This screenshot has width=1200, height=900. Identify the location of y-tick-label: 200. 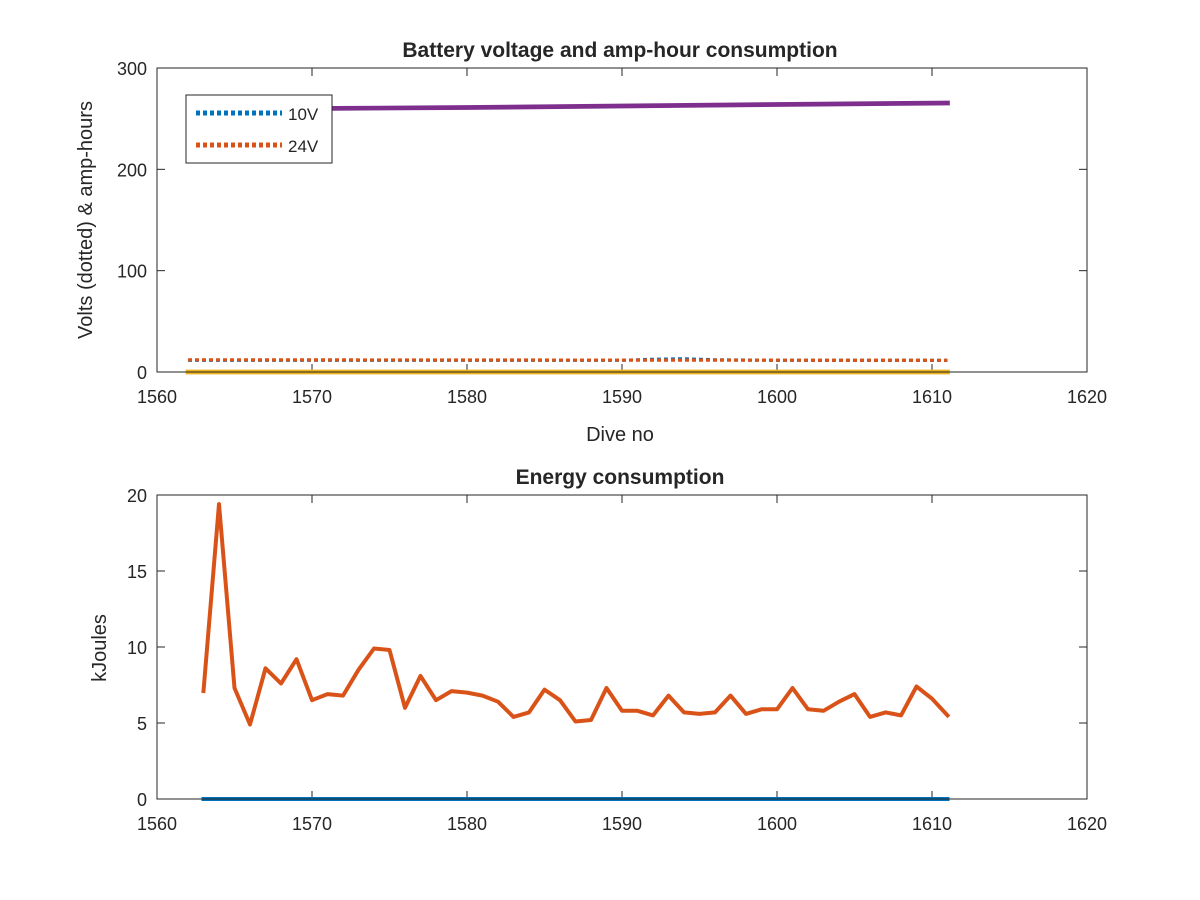
(132, 170).